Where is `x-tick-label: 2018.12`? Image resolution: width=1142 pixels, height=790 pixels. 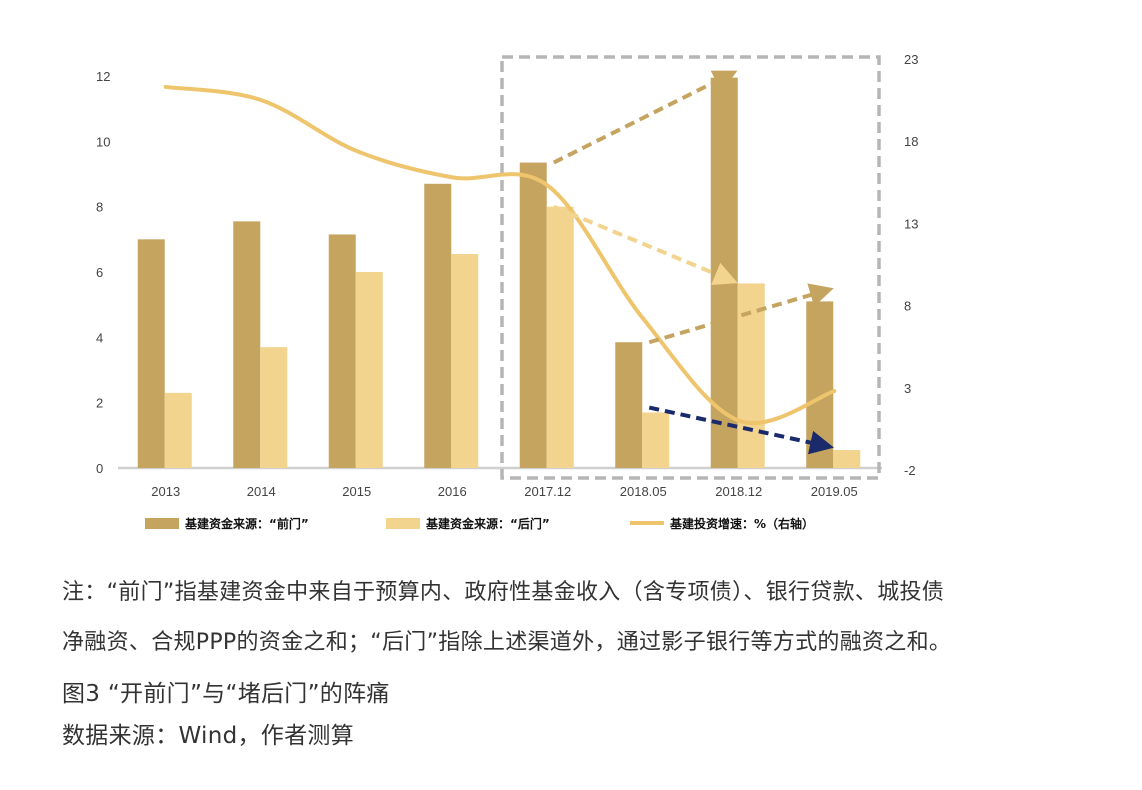
x-tick-label: 2018.12 is located at coordinates (738, 491).